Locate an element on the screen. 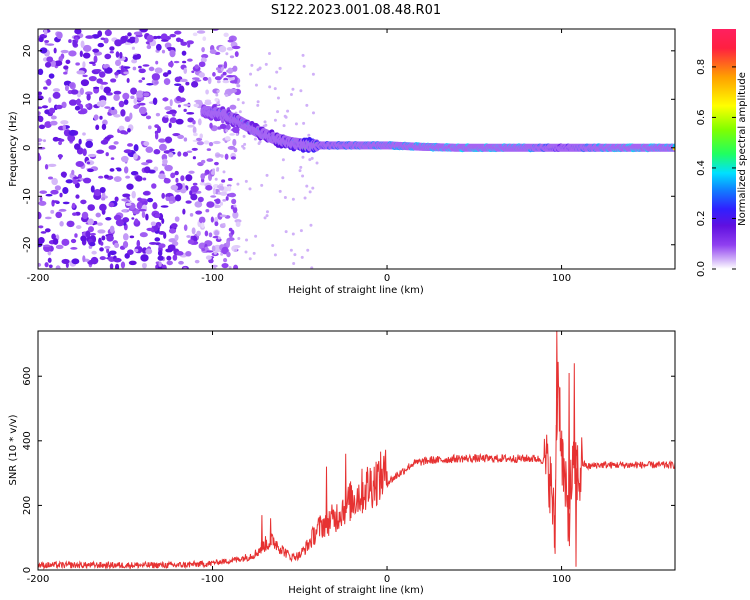 The height and width of the screenshot is (600, 750). colorbar-tick-label: 0.2 is located at coordinates (701, 219).